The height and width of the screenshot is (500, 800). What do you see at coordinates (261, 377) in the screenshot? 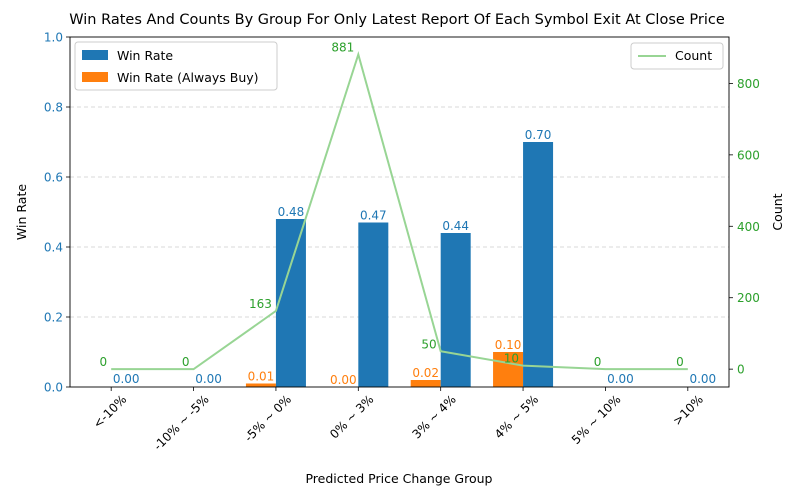
I see `data-label-win-rate-always-buy: 0.01` at bounding box center [261, 377].